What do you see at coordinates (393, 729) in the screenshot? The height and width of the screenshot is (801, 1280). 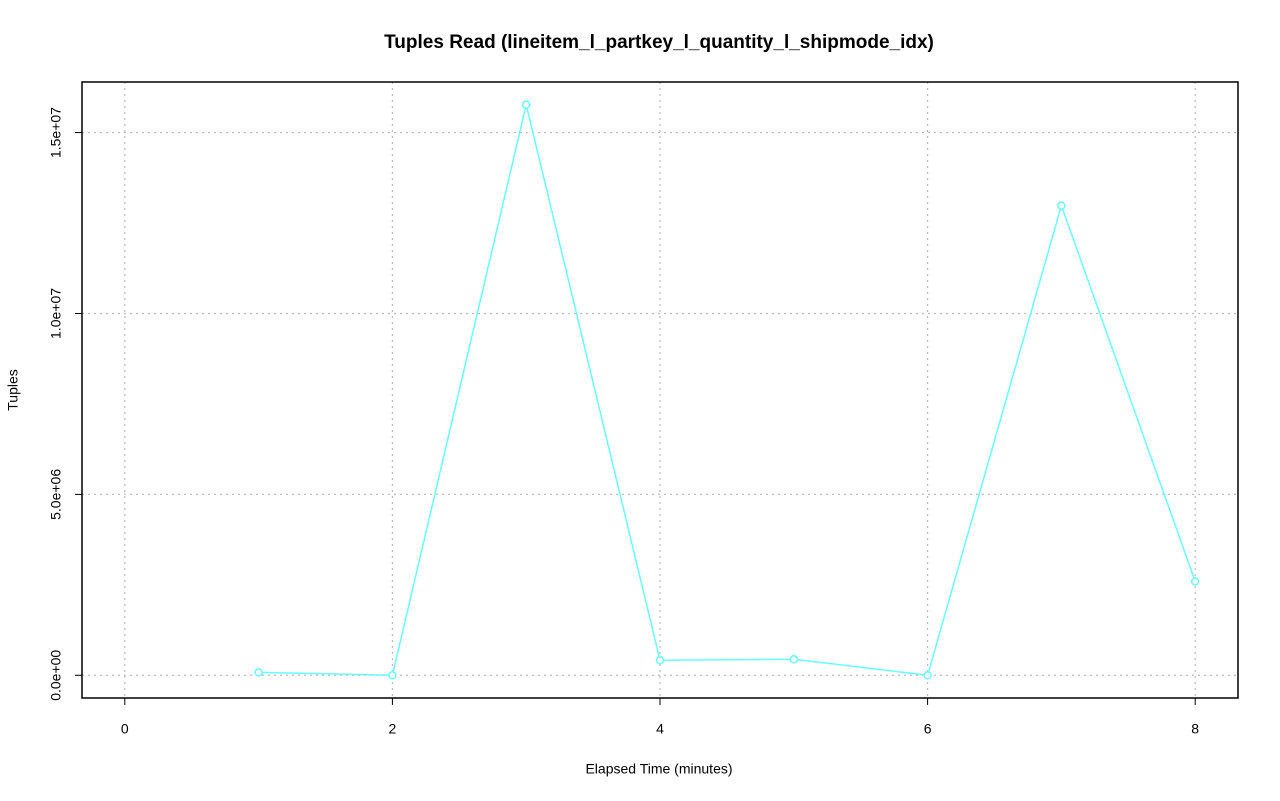 I see `x-tick-label: 2` at bounding box center [393, 729].